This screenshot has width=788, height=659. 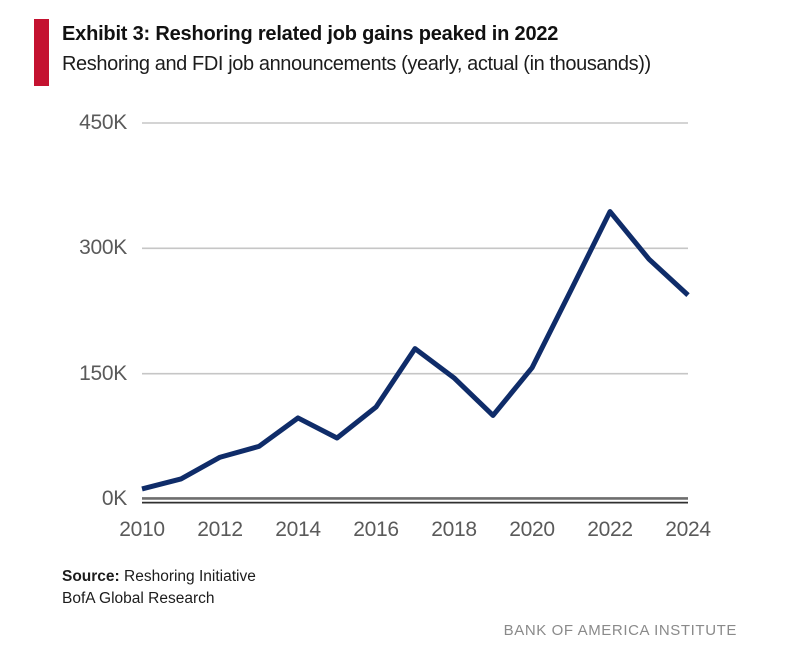 What do you see at coordinates (91, 576) in the screenshot?
I see `source-label: Source:` at bounding box center [91, 576].